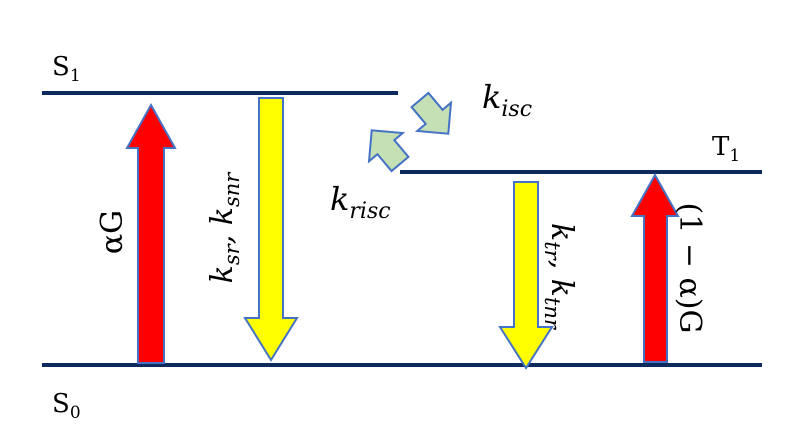 The width and height of the screenshot is (797, 435). What do you see at coordinates (360, 202) in the screenshot?
I see `risc-label: krisc` at bounding box center [360, 202].